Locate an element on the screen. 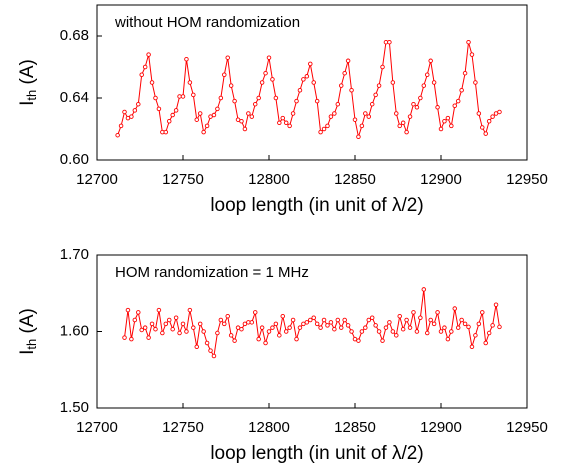 The height and width of the screenshot is (470, 563). annotation: HOM randomization = 1 MHz is located at coordinates (212, 272).